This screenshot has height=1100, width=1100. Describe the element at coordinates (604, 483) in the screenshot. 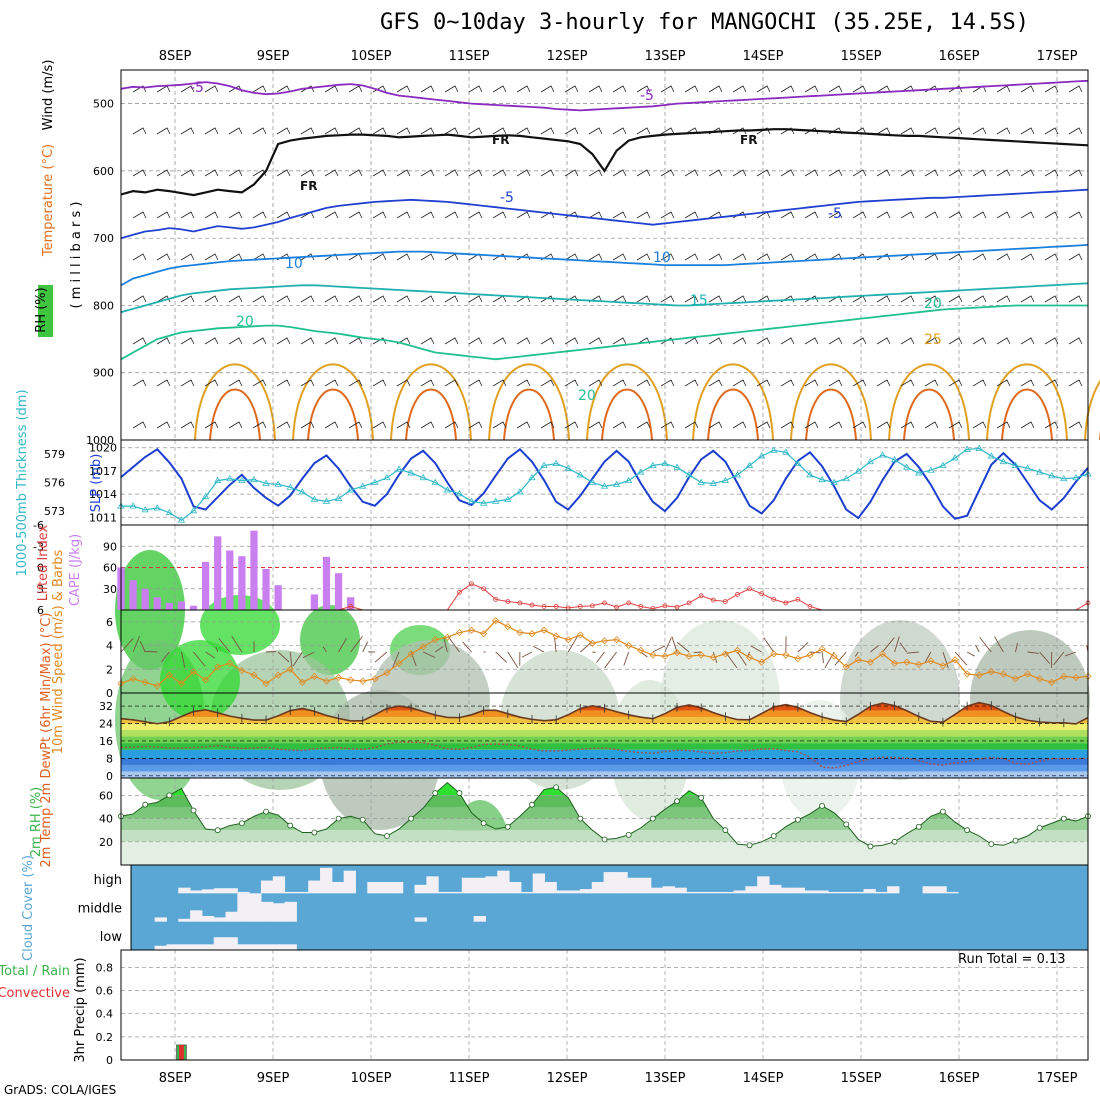

I see `slp-series-line` at that location.